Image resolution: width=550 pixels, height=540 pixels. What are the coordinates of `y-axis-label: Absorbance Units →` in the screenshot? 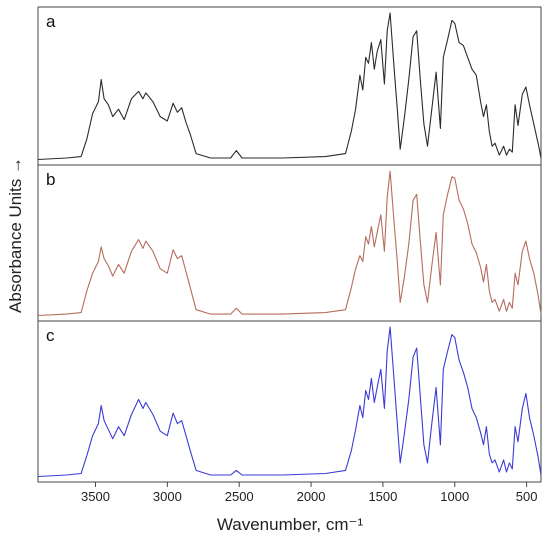 It's located at (15, 235).